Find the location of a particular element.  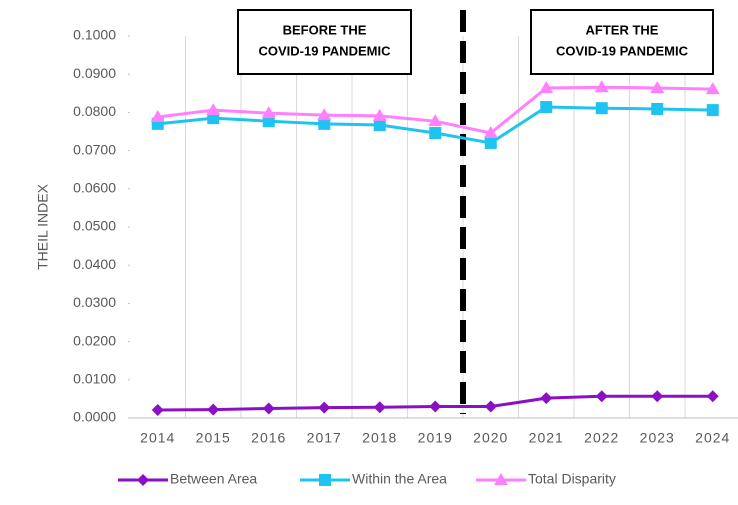

x-tick-label: 2021 is located at coordinates (546, 438).